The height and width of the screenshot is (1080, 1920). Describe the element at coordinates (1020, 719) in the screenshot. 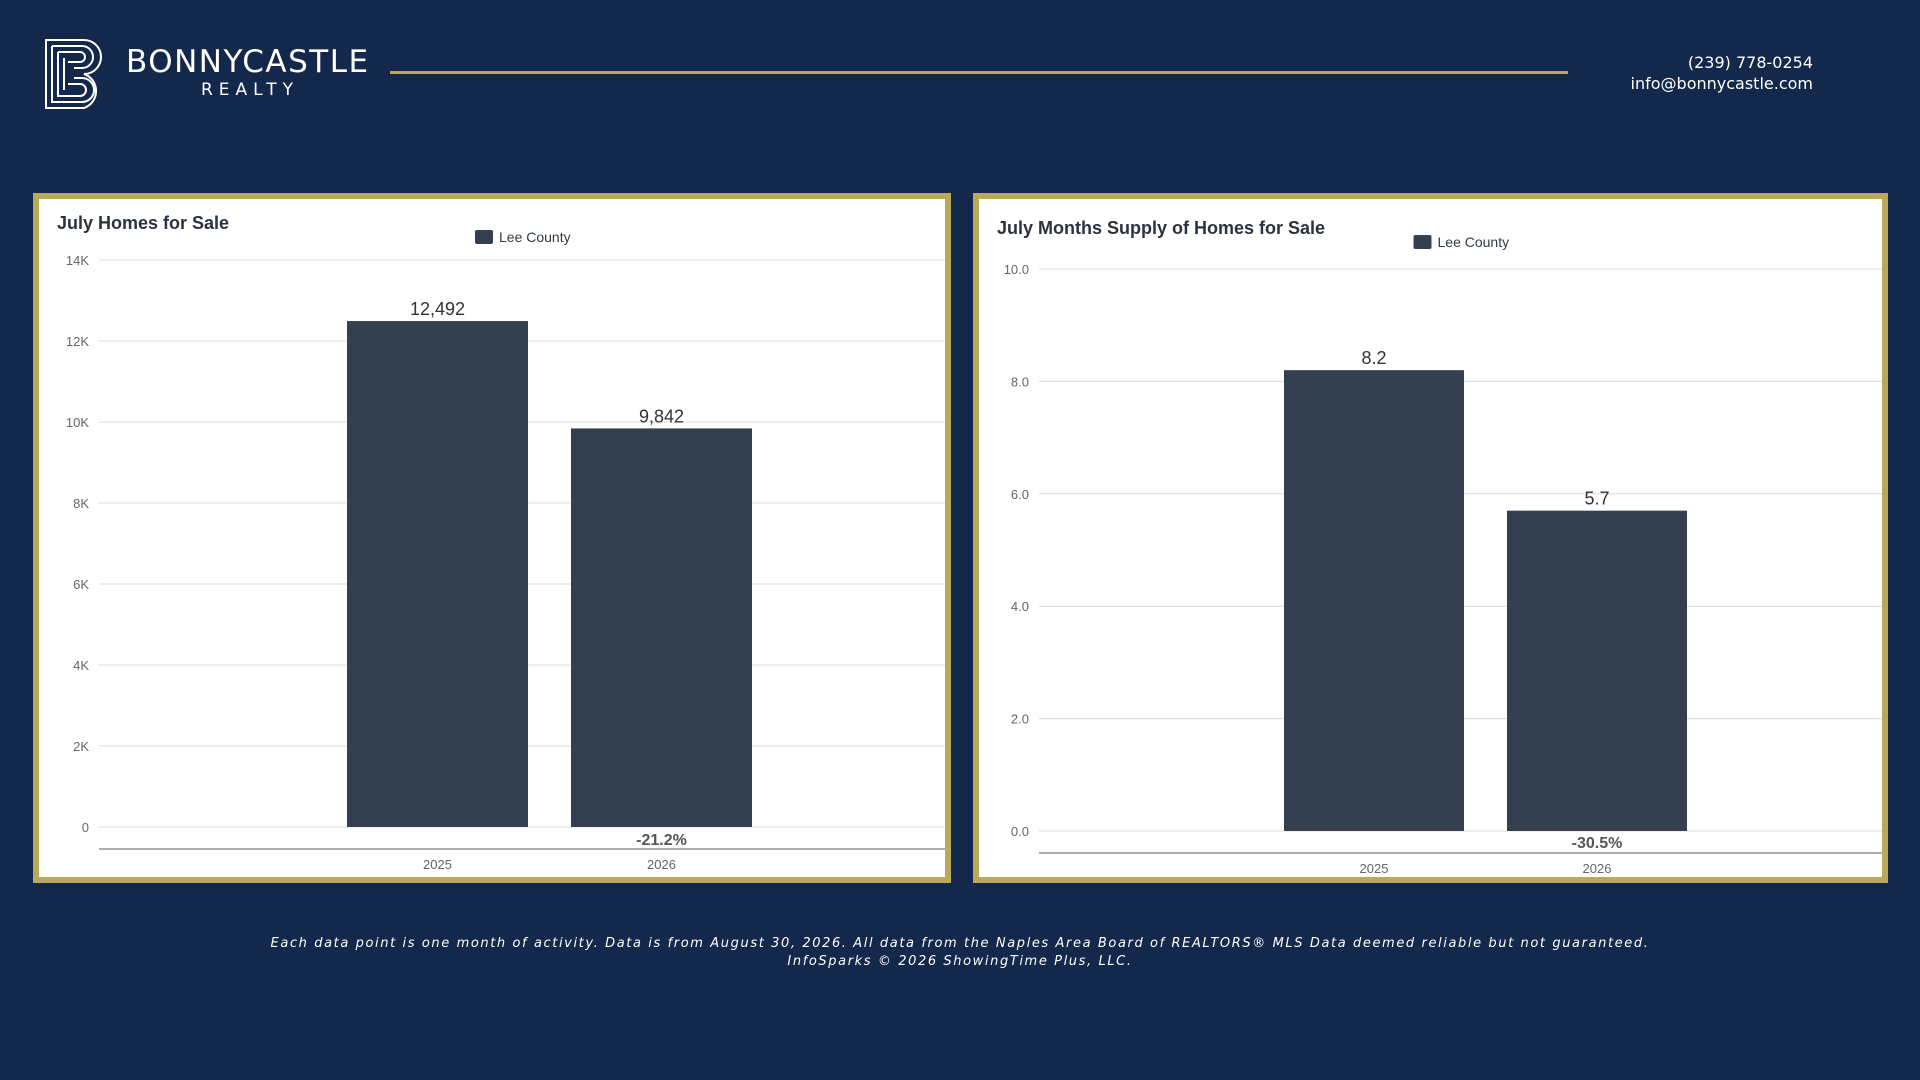

I see `y-tick-label: 2.0` at that location.